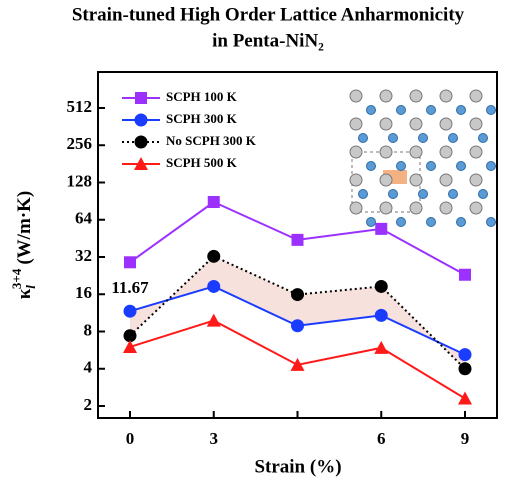  Describe the element at coordinates (83, 292) in the screenshot. I see `y-tick-label: 16` at that location.